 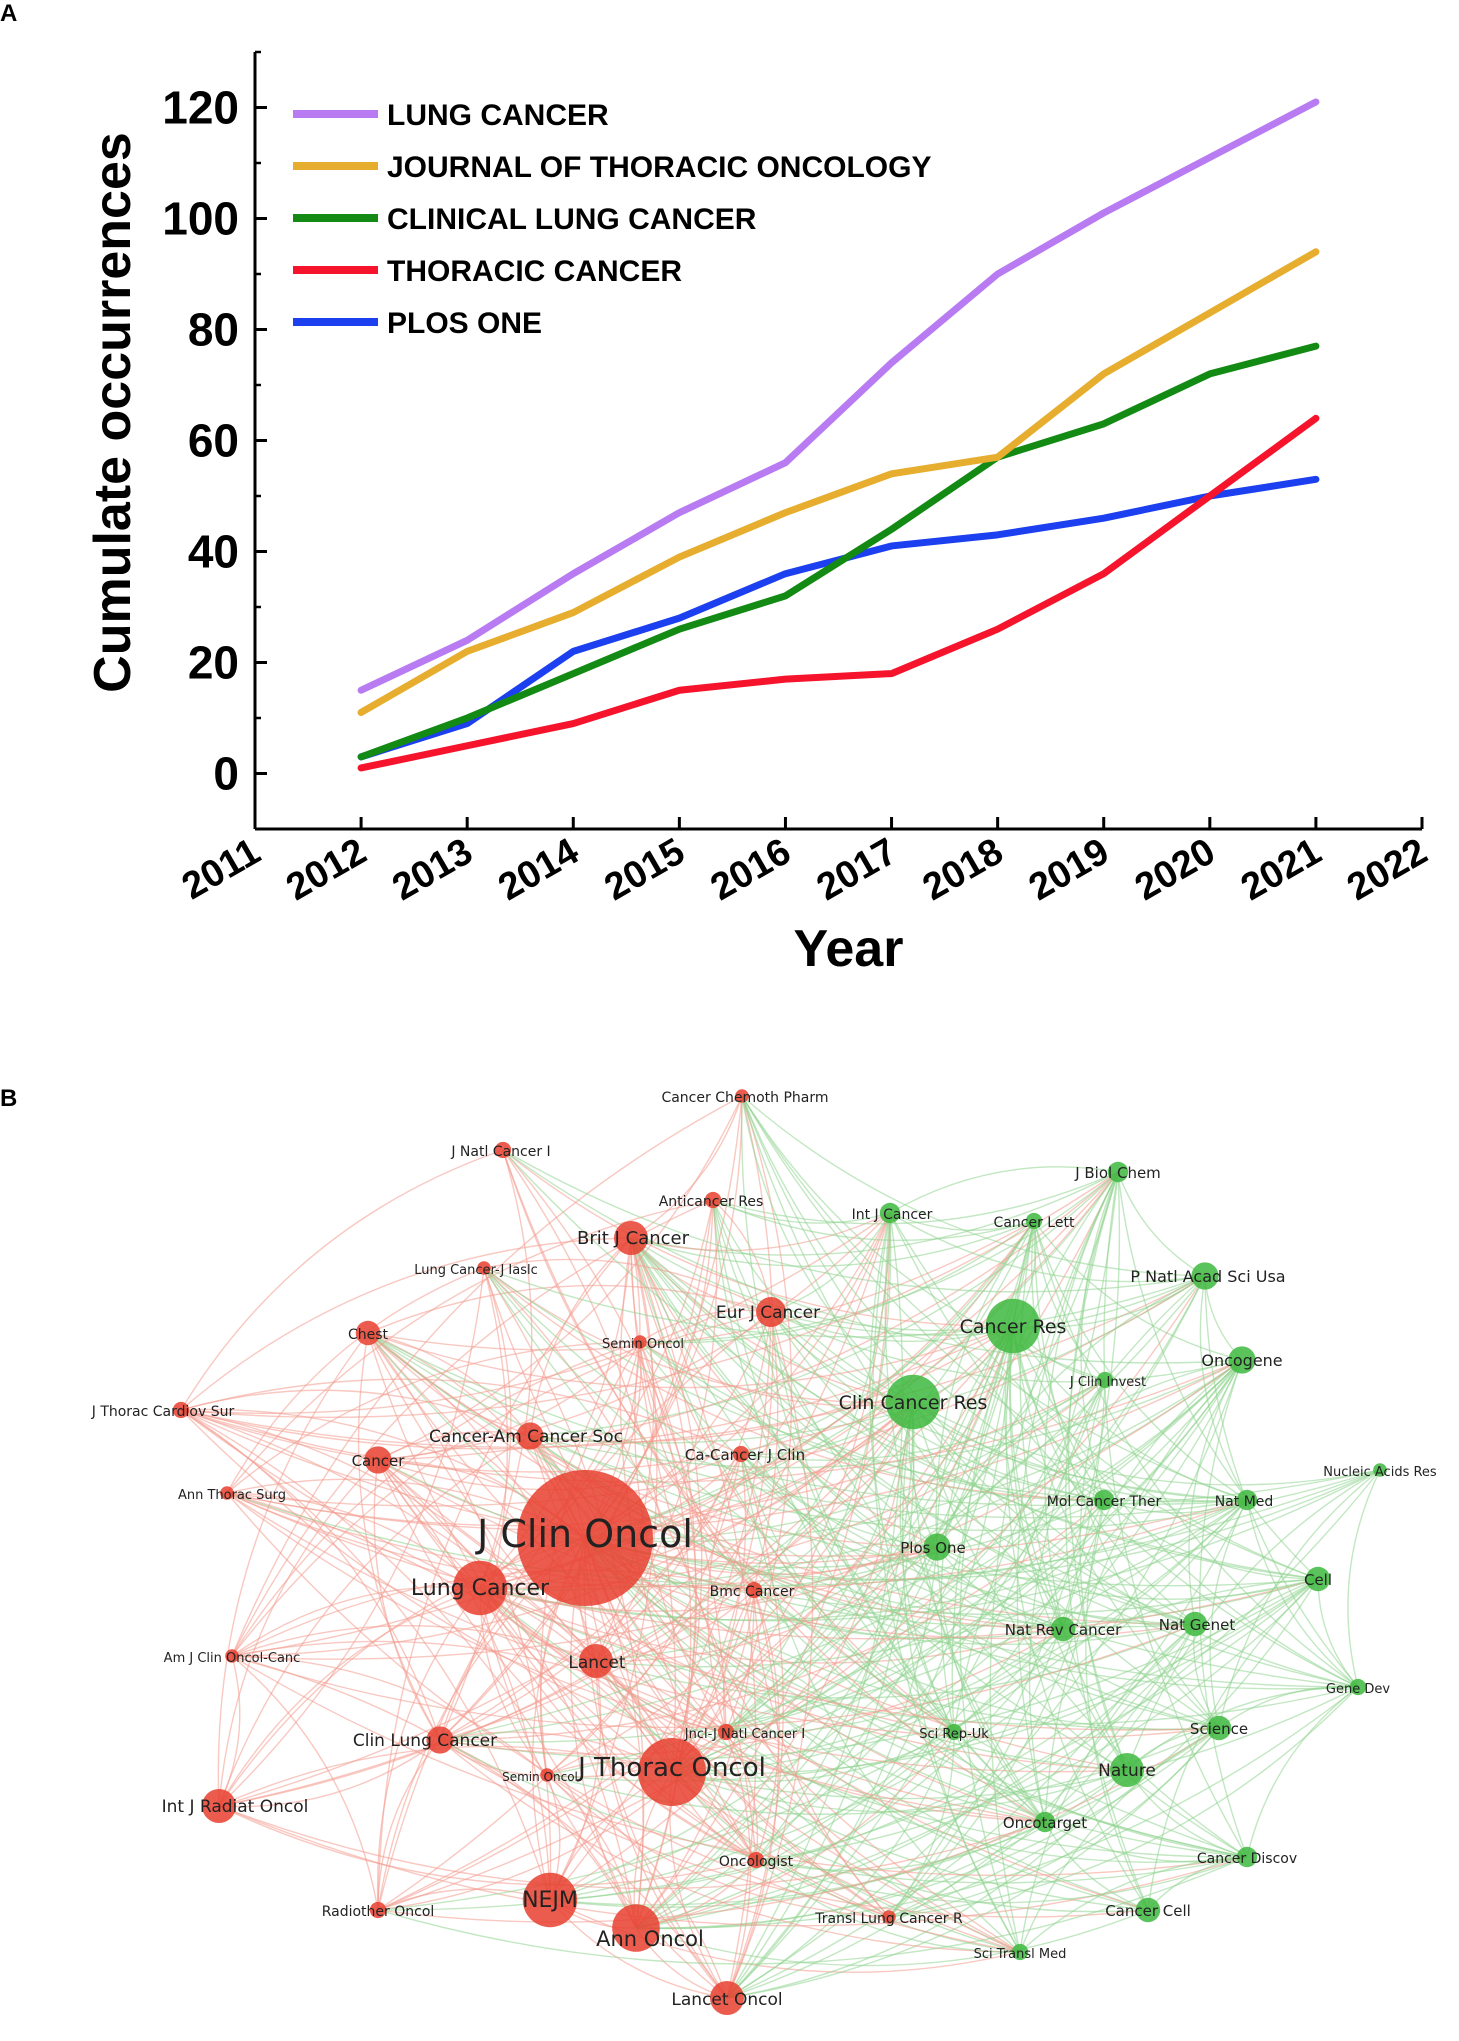 What do you see at coordinates (9, 13) in the screenshot?
I see `panel-a-letter: A` at bounding box center [9, 13].